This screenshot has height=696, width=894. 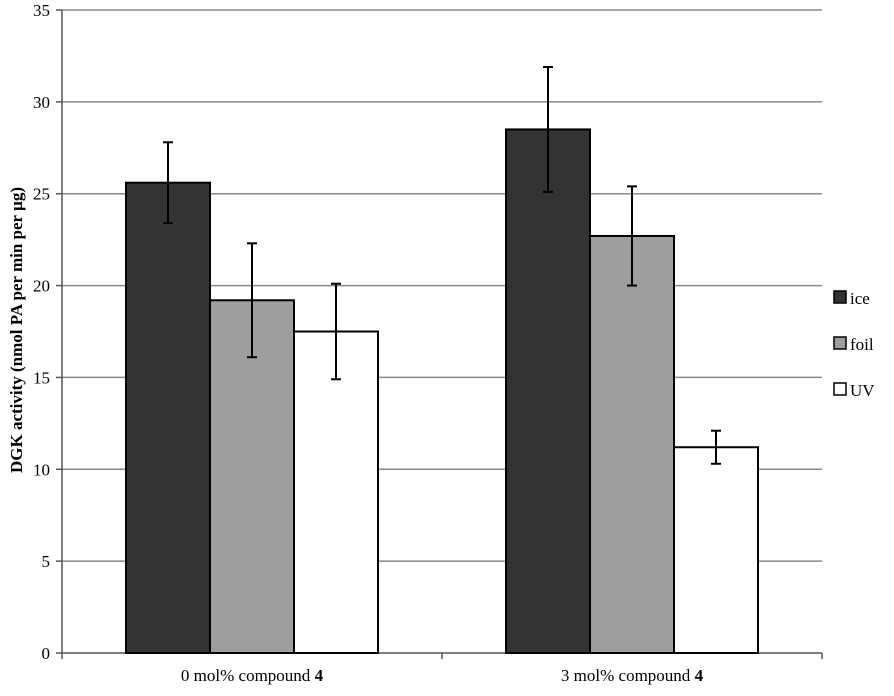 I want to click on y-tick-label: 5, so click(x=46, y=561).